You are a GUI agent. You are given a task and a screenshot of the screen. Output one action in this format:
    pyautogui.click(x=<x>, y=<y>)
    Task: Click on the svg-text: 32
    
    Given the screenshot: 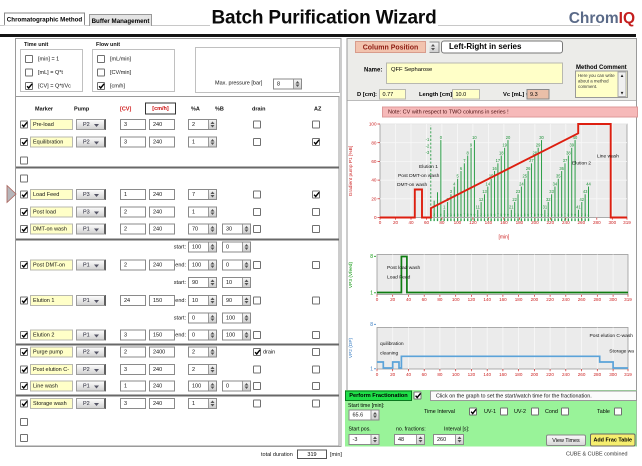 What is the action you would take?
    pyautogui.click(x=548, y=199)
    